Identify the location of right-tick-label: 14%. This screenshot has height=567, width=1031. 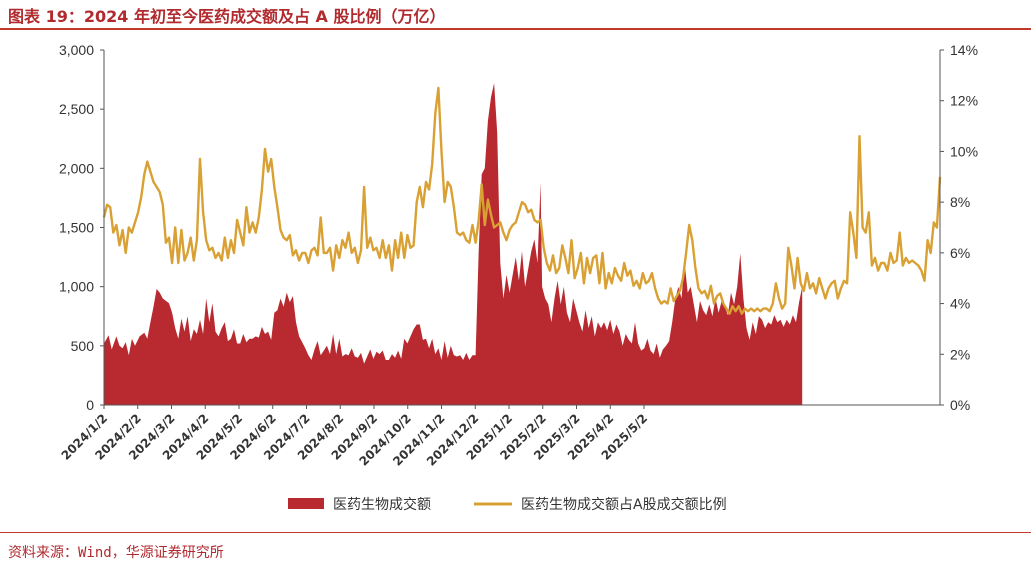
(964, 50).